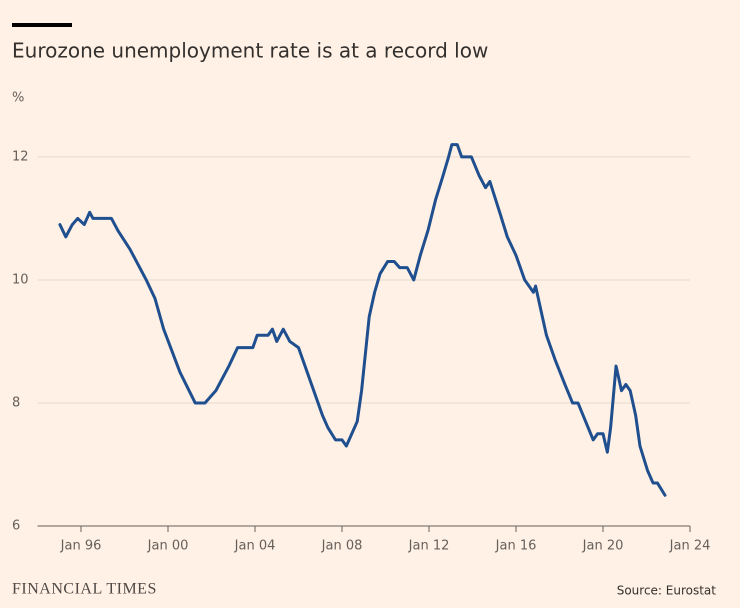 This screenshot has width=740, height=608. Describe the element at coordinates (516, 546) in the screenshot. I see `x-tick-label: Jan 16` at that location.